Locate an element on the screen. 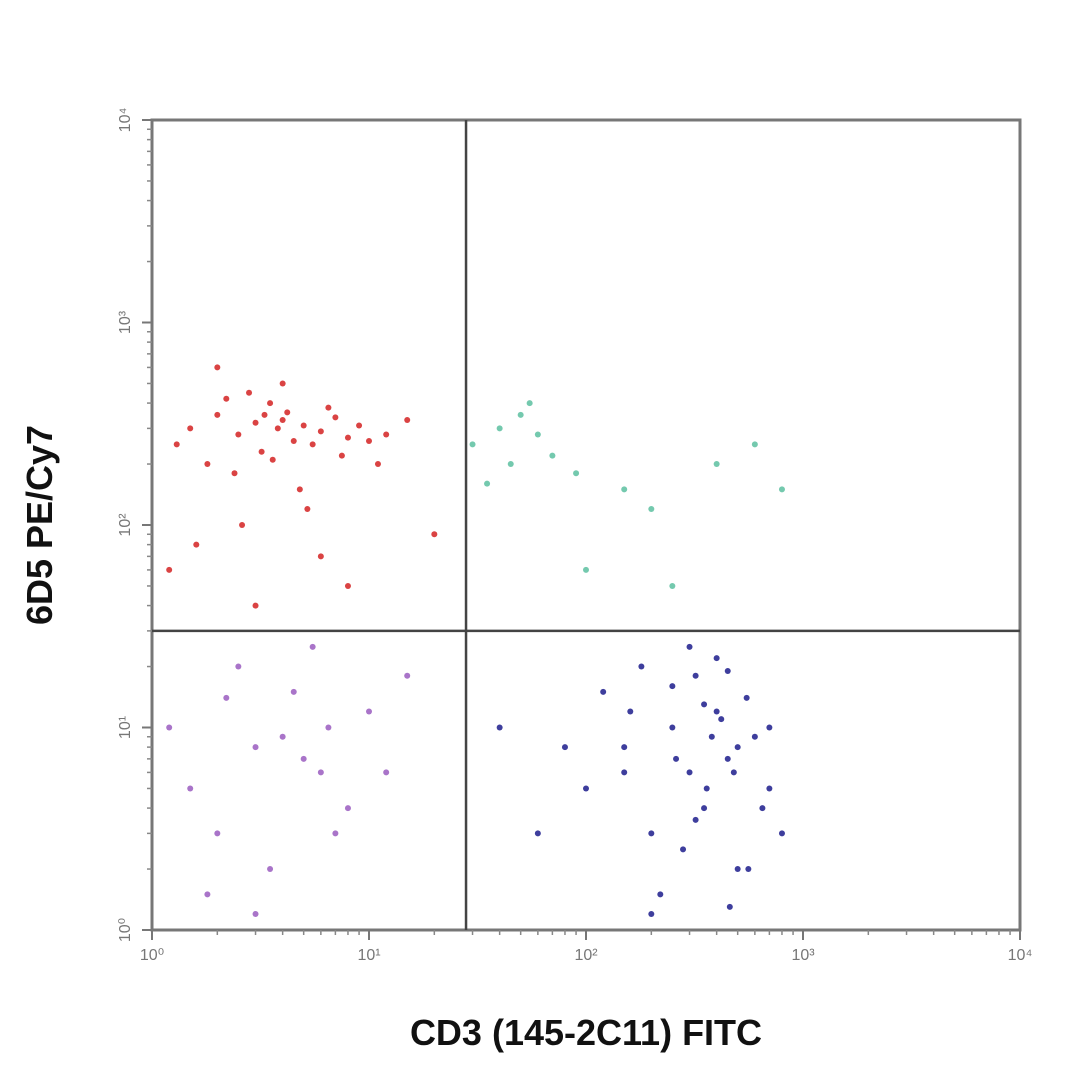 This screenshot has height=1086, width=1080. y-tick-label: 10⁴ is located at coordinates (125, 120).